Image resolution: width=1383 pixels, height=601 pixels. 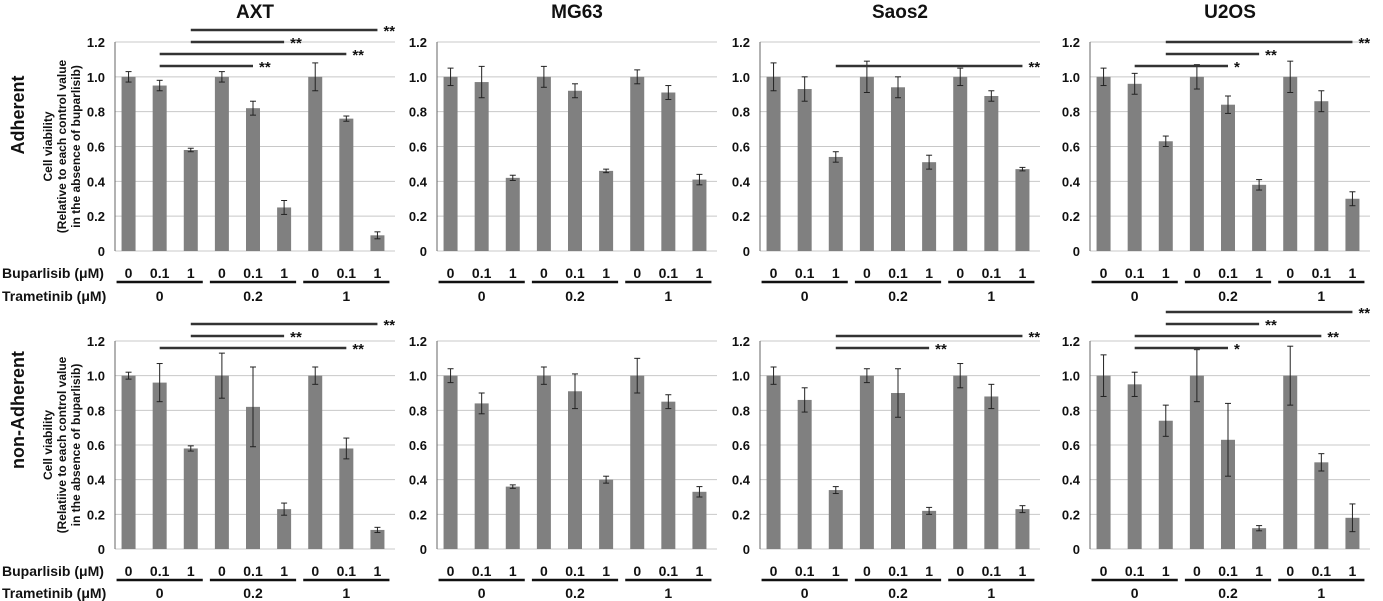 What do you see at coordinates (255, 12) in the screenshot?
I see `chart-title: AXT` at bounding box center [255, 12].